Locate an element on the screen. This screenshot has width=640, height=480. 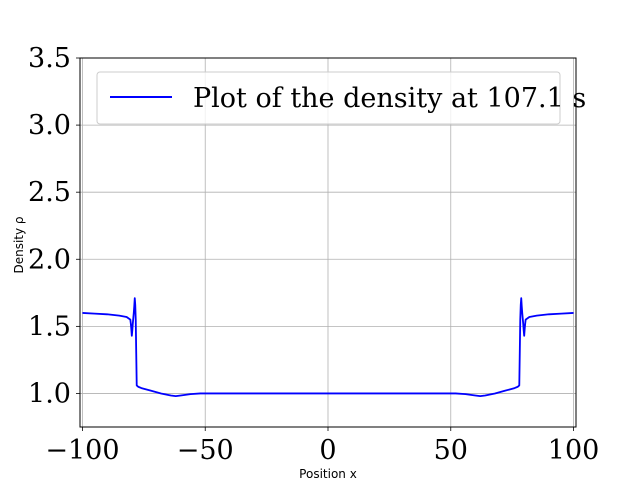
y-tick-label: 1.0 is located at coordinates (49, 393).